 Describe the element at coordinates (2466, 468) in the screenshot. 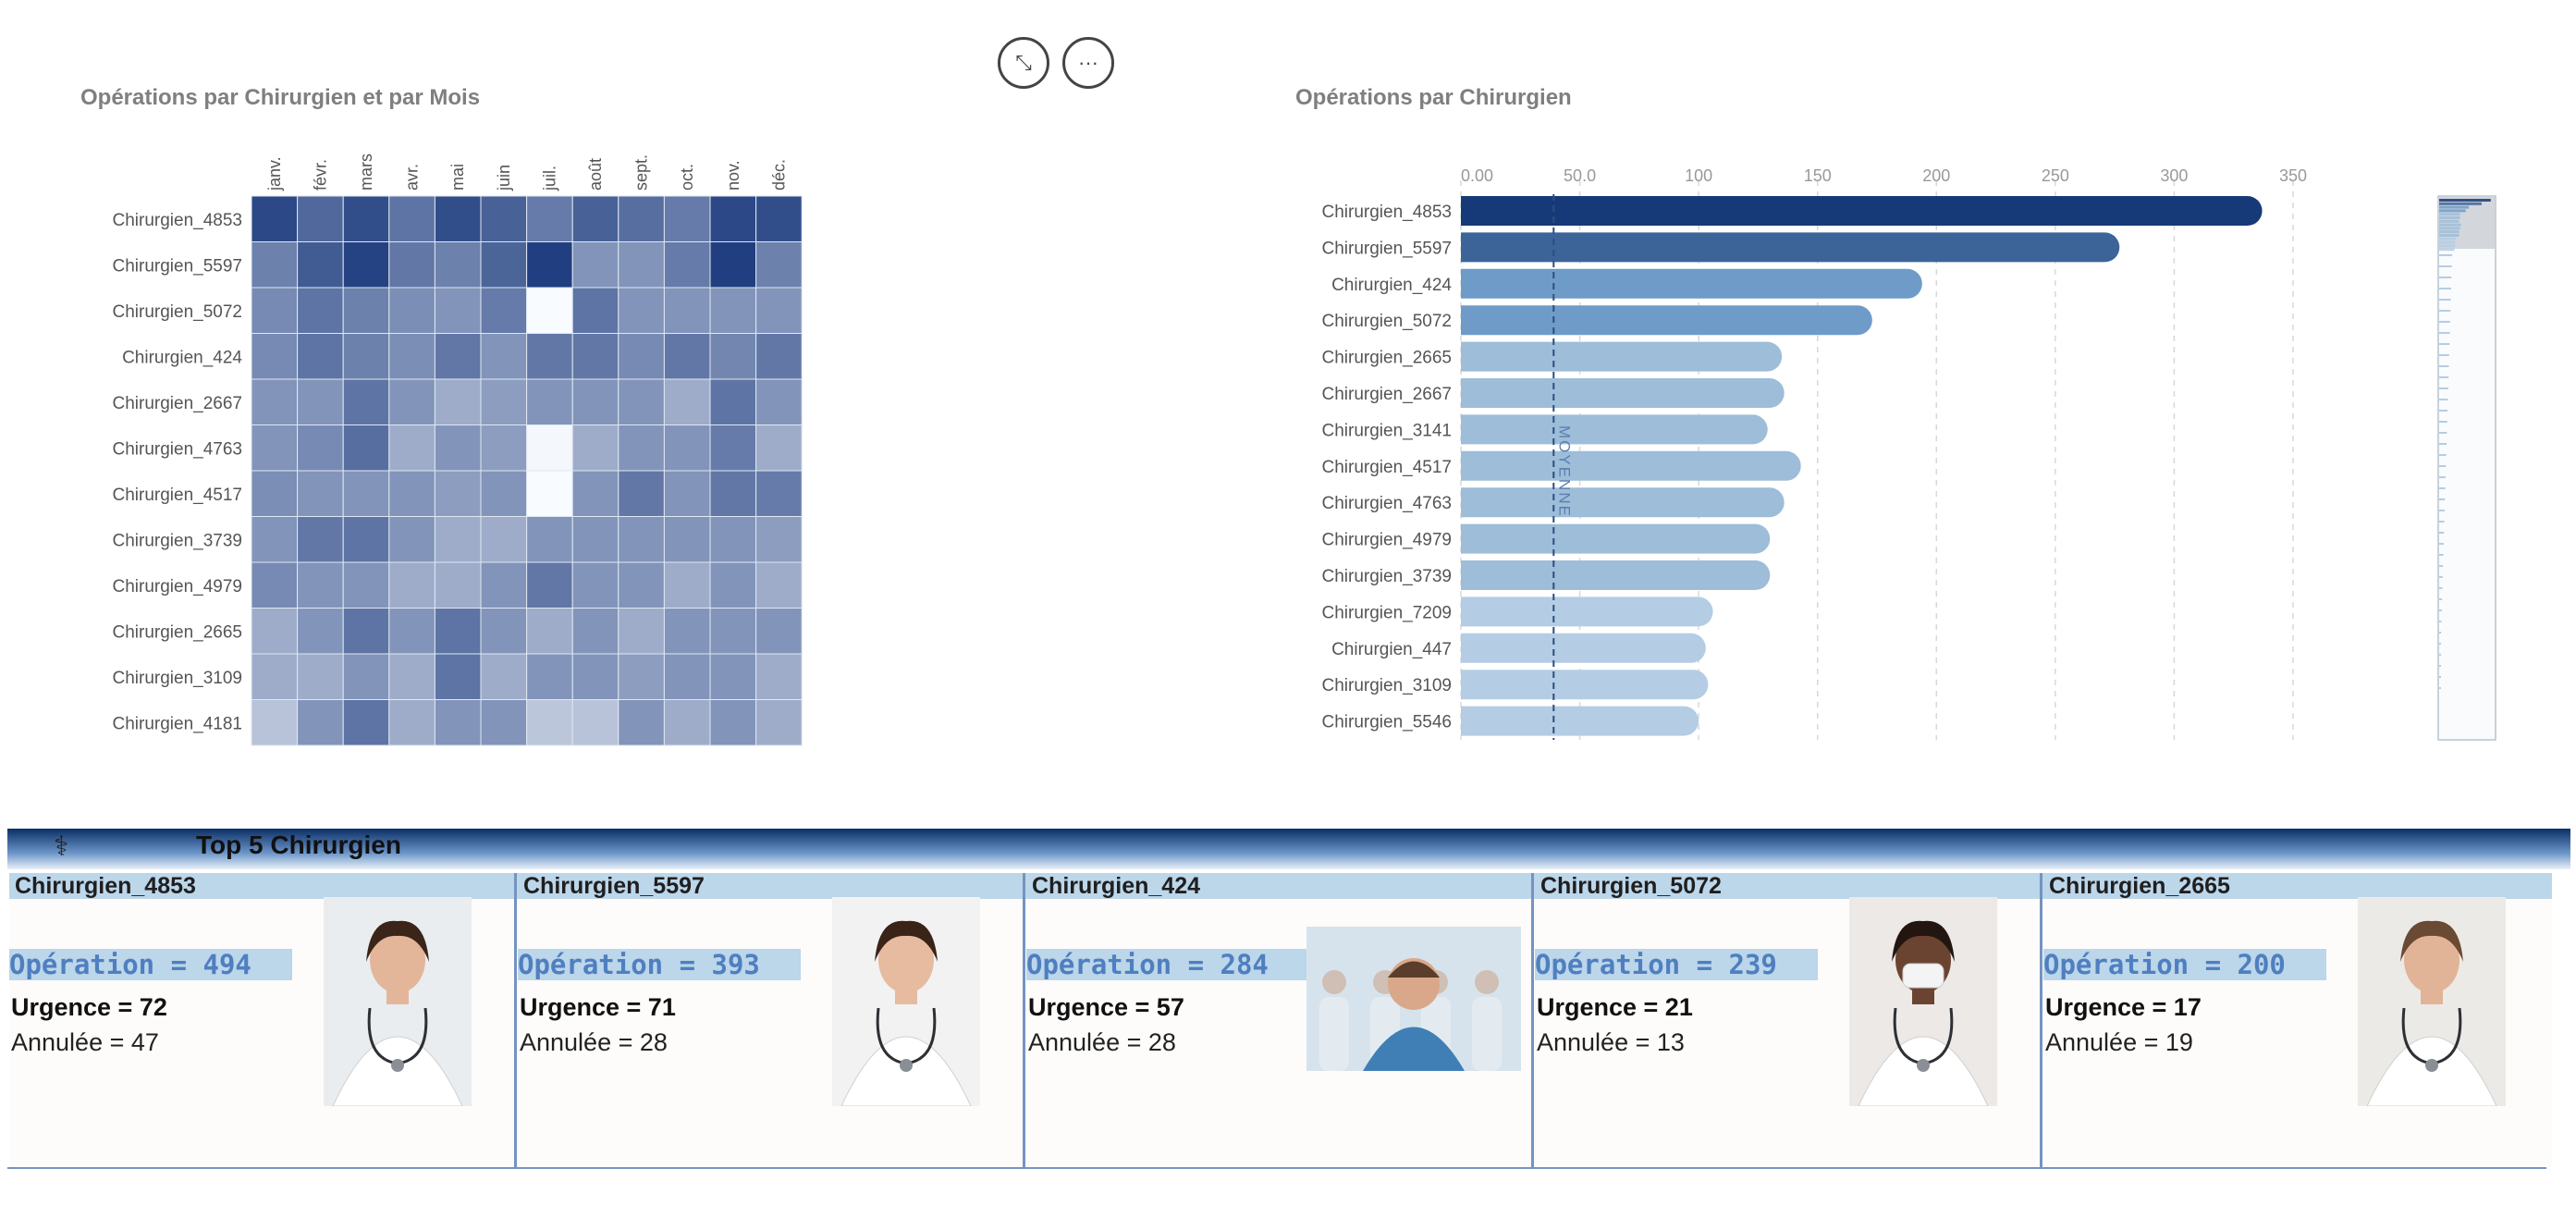

I see `scrollbar-overview` at that location.